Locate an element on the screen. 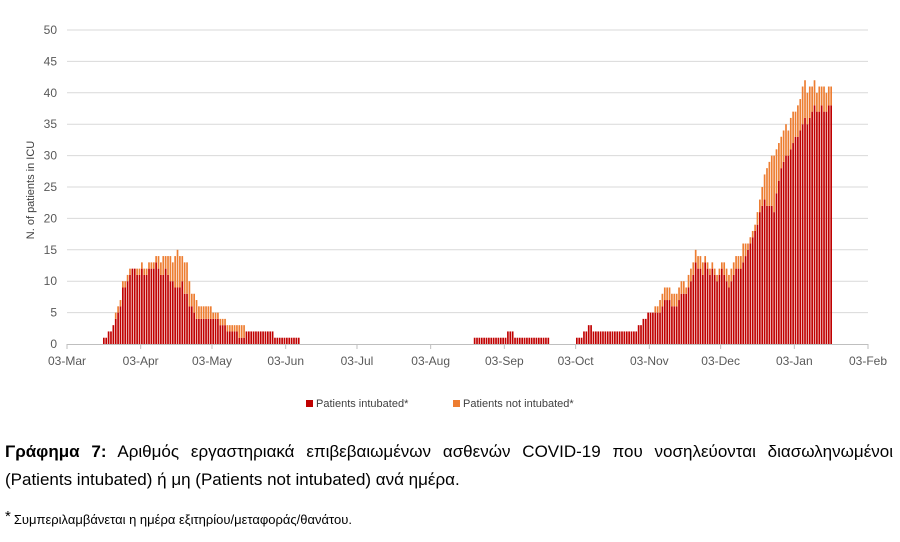  footnote-marker: * is located at coordinates (8, 516).